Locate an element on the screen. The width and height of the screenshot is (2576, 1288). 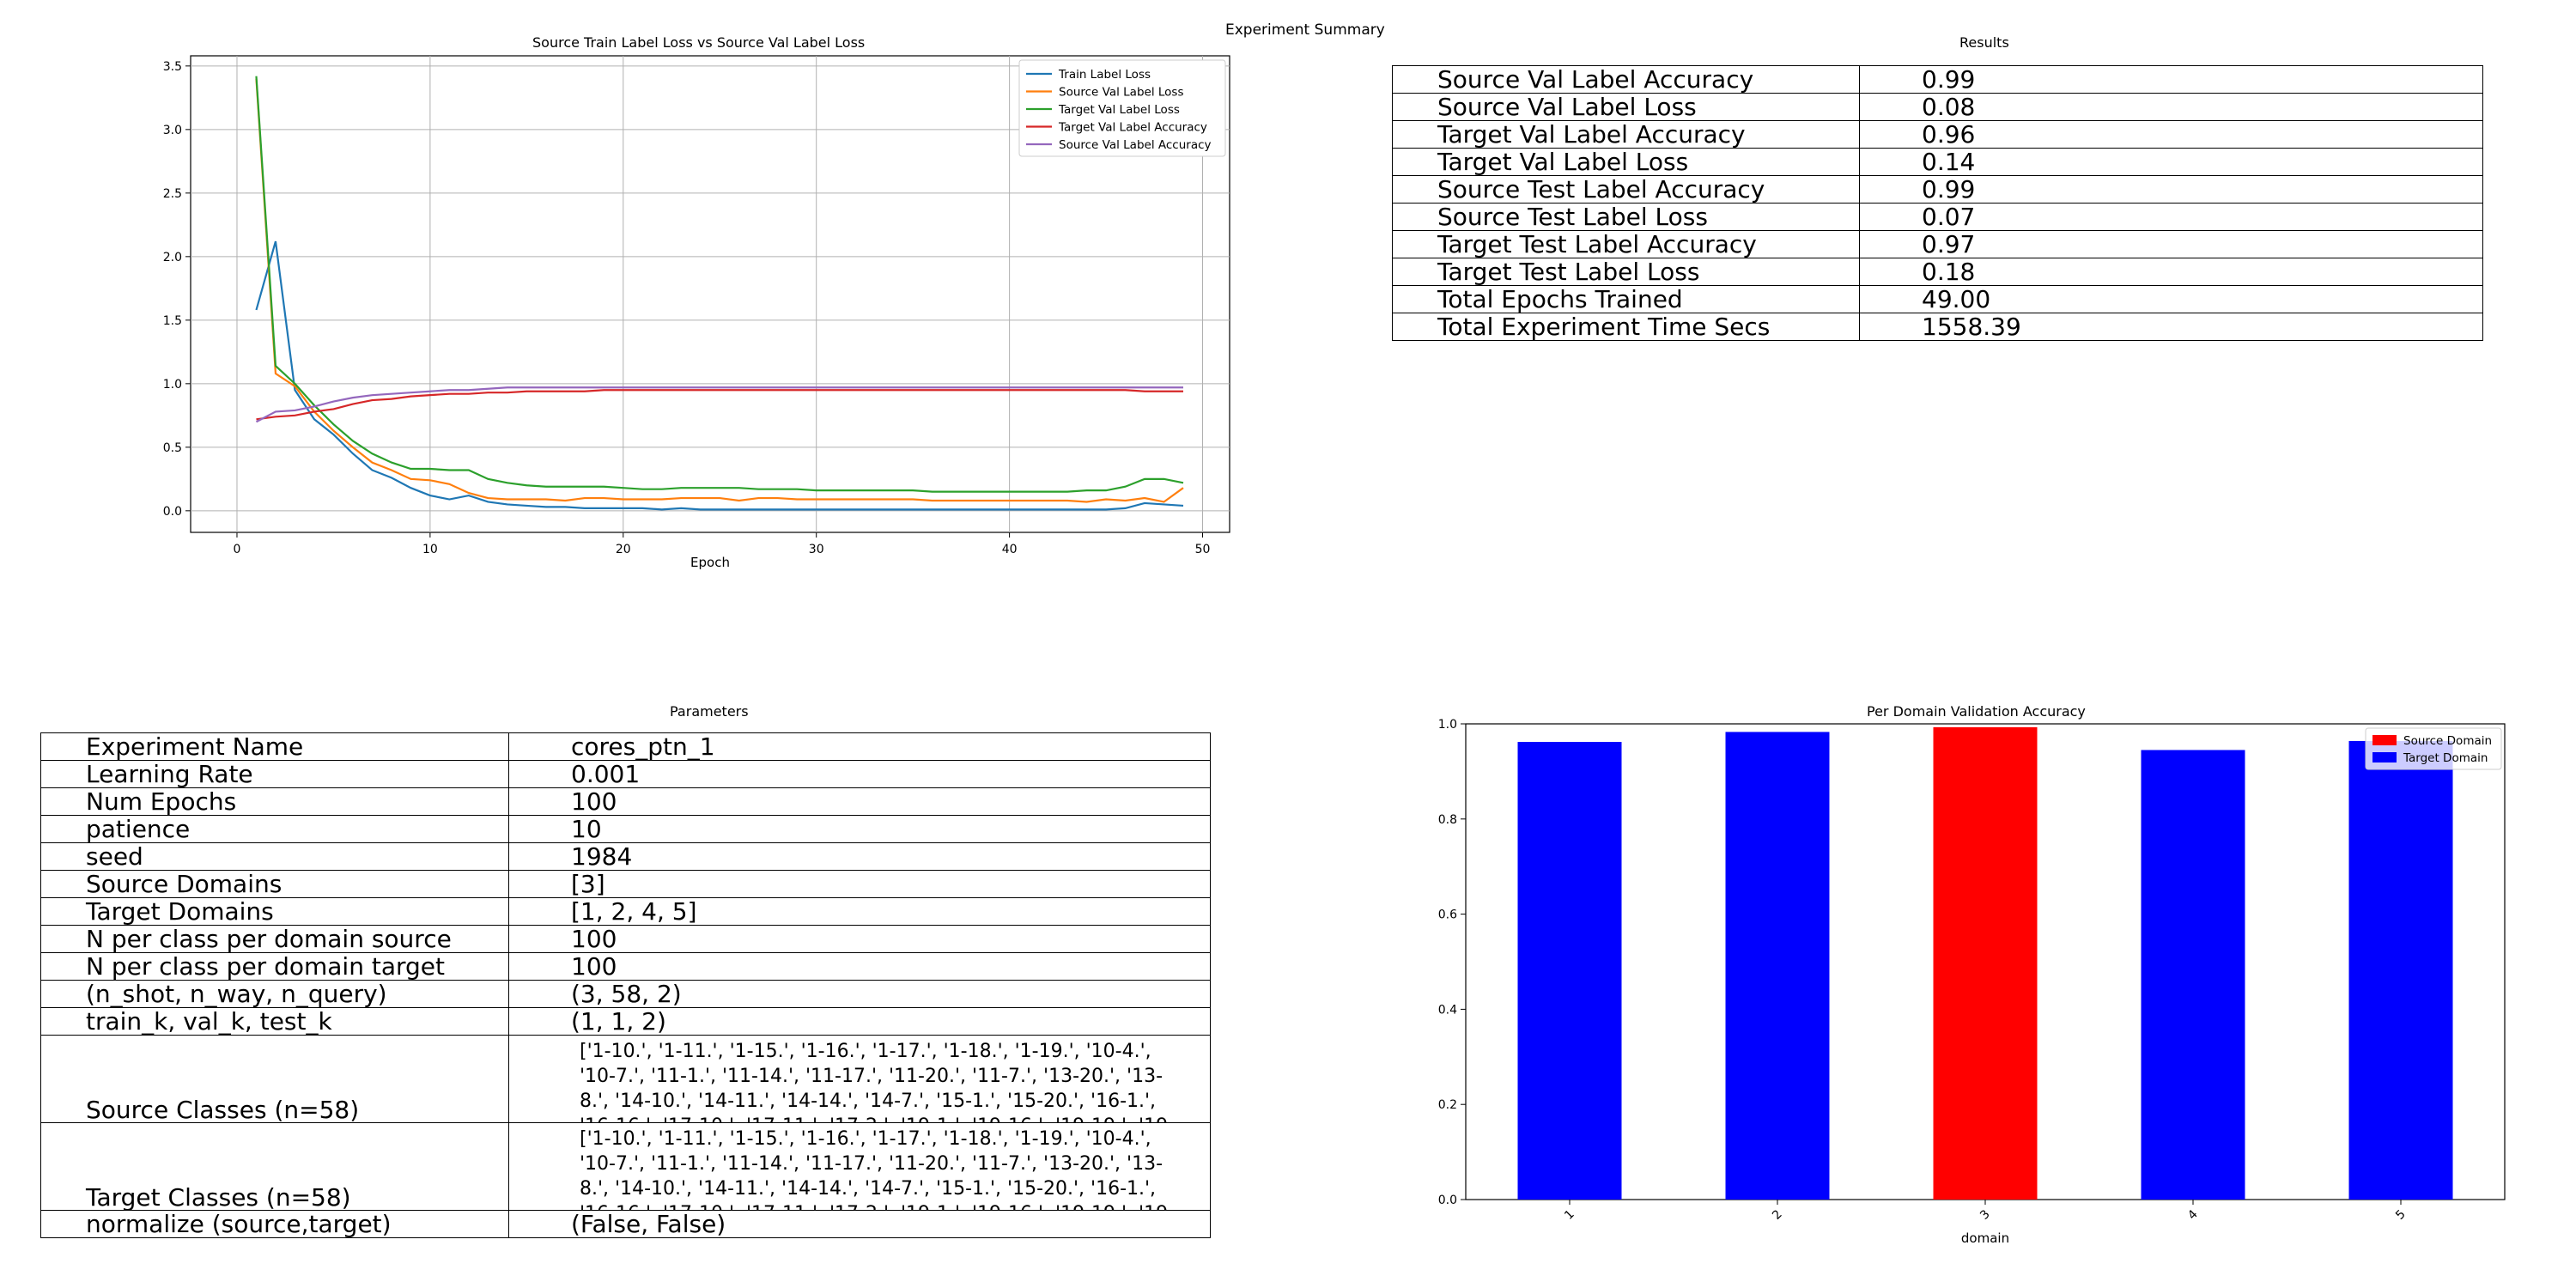
series-line-train-label-loss is located at coordinates (719, 376).